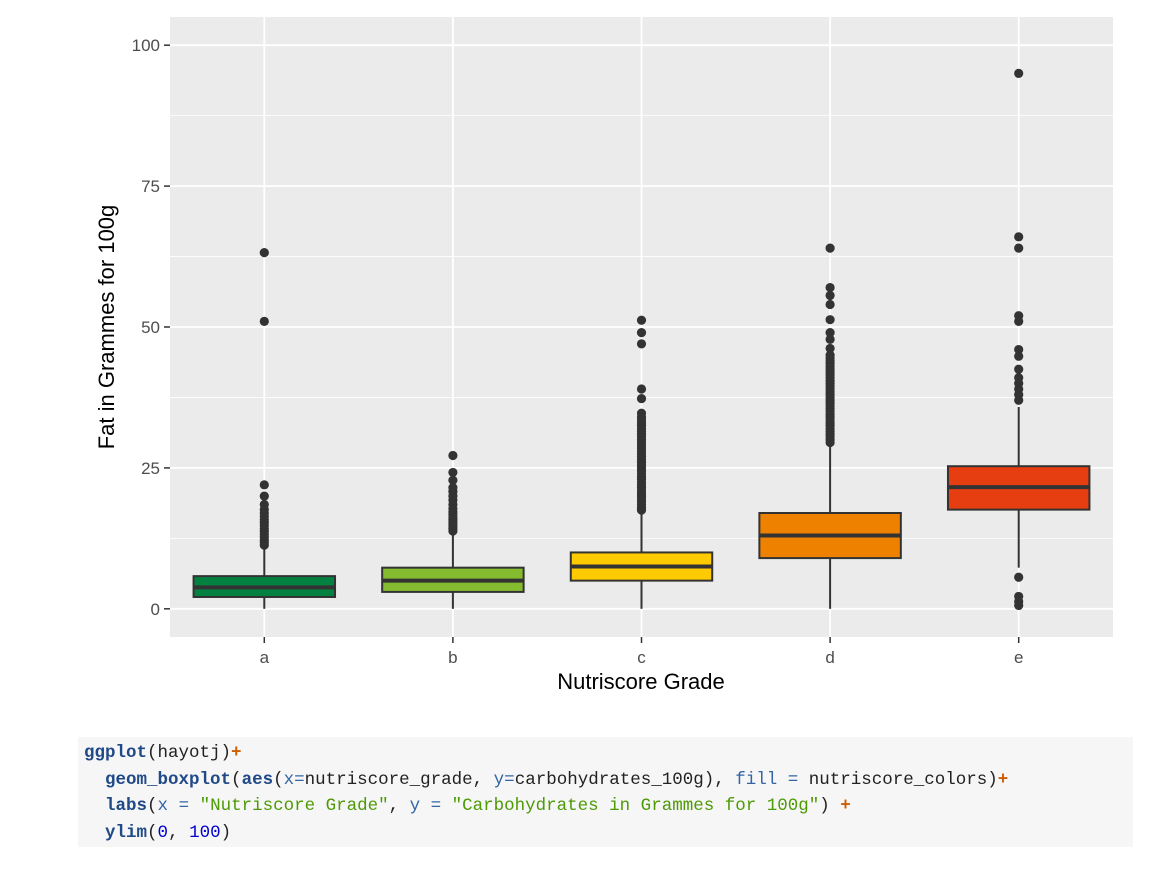 The height and width of the screenshot is (874, 1157). What do you see at coordinates (1018, 657) in the screenshot?
I see `x-tick-label: e` at bounding box center [1018, 657].